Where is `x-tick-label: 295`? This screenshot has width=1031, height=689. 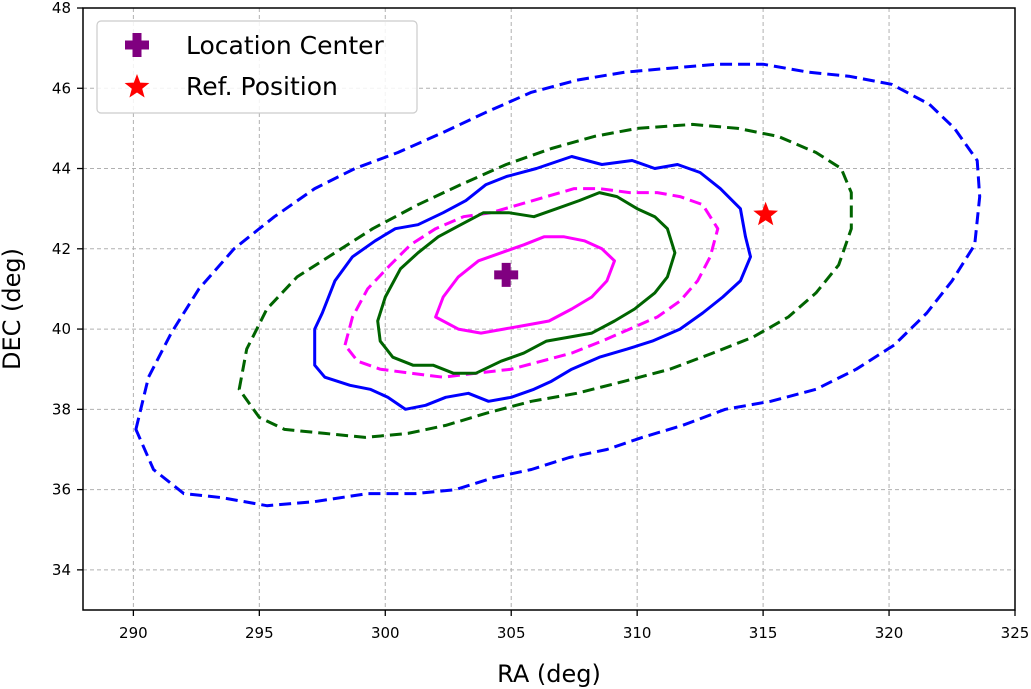
x-tick-label: 295 is located at coordinates (259, 633).